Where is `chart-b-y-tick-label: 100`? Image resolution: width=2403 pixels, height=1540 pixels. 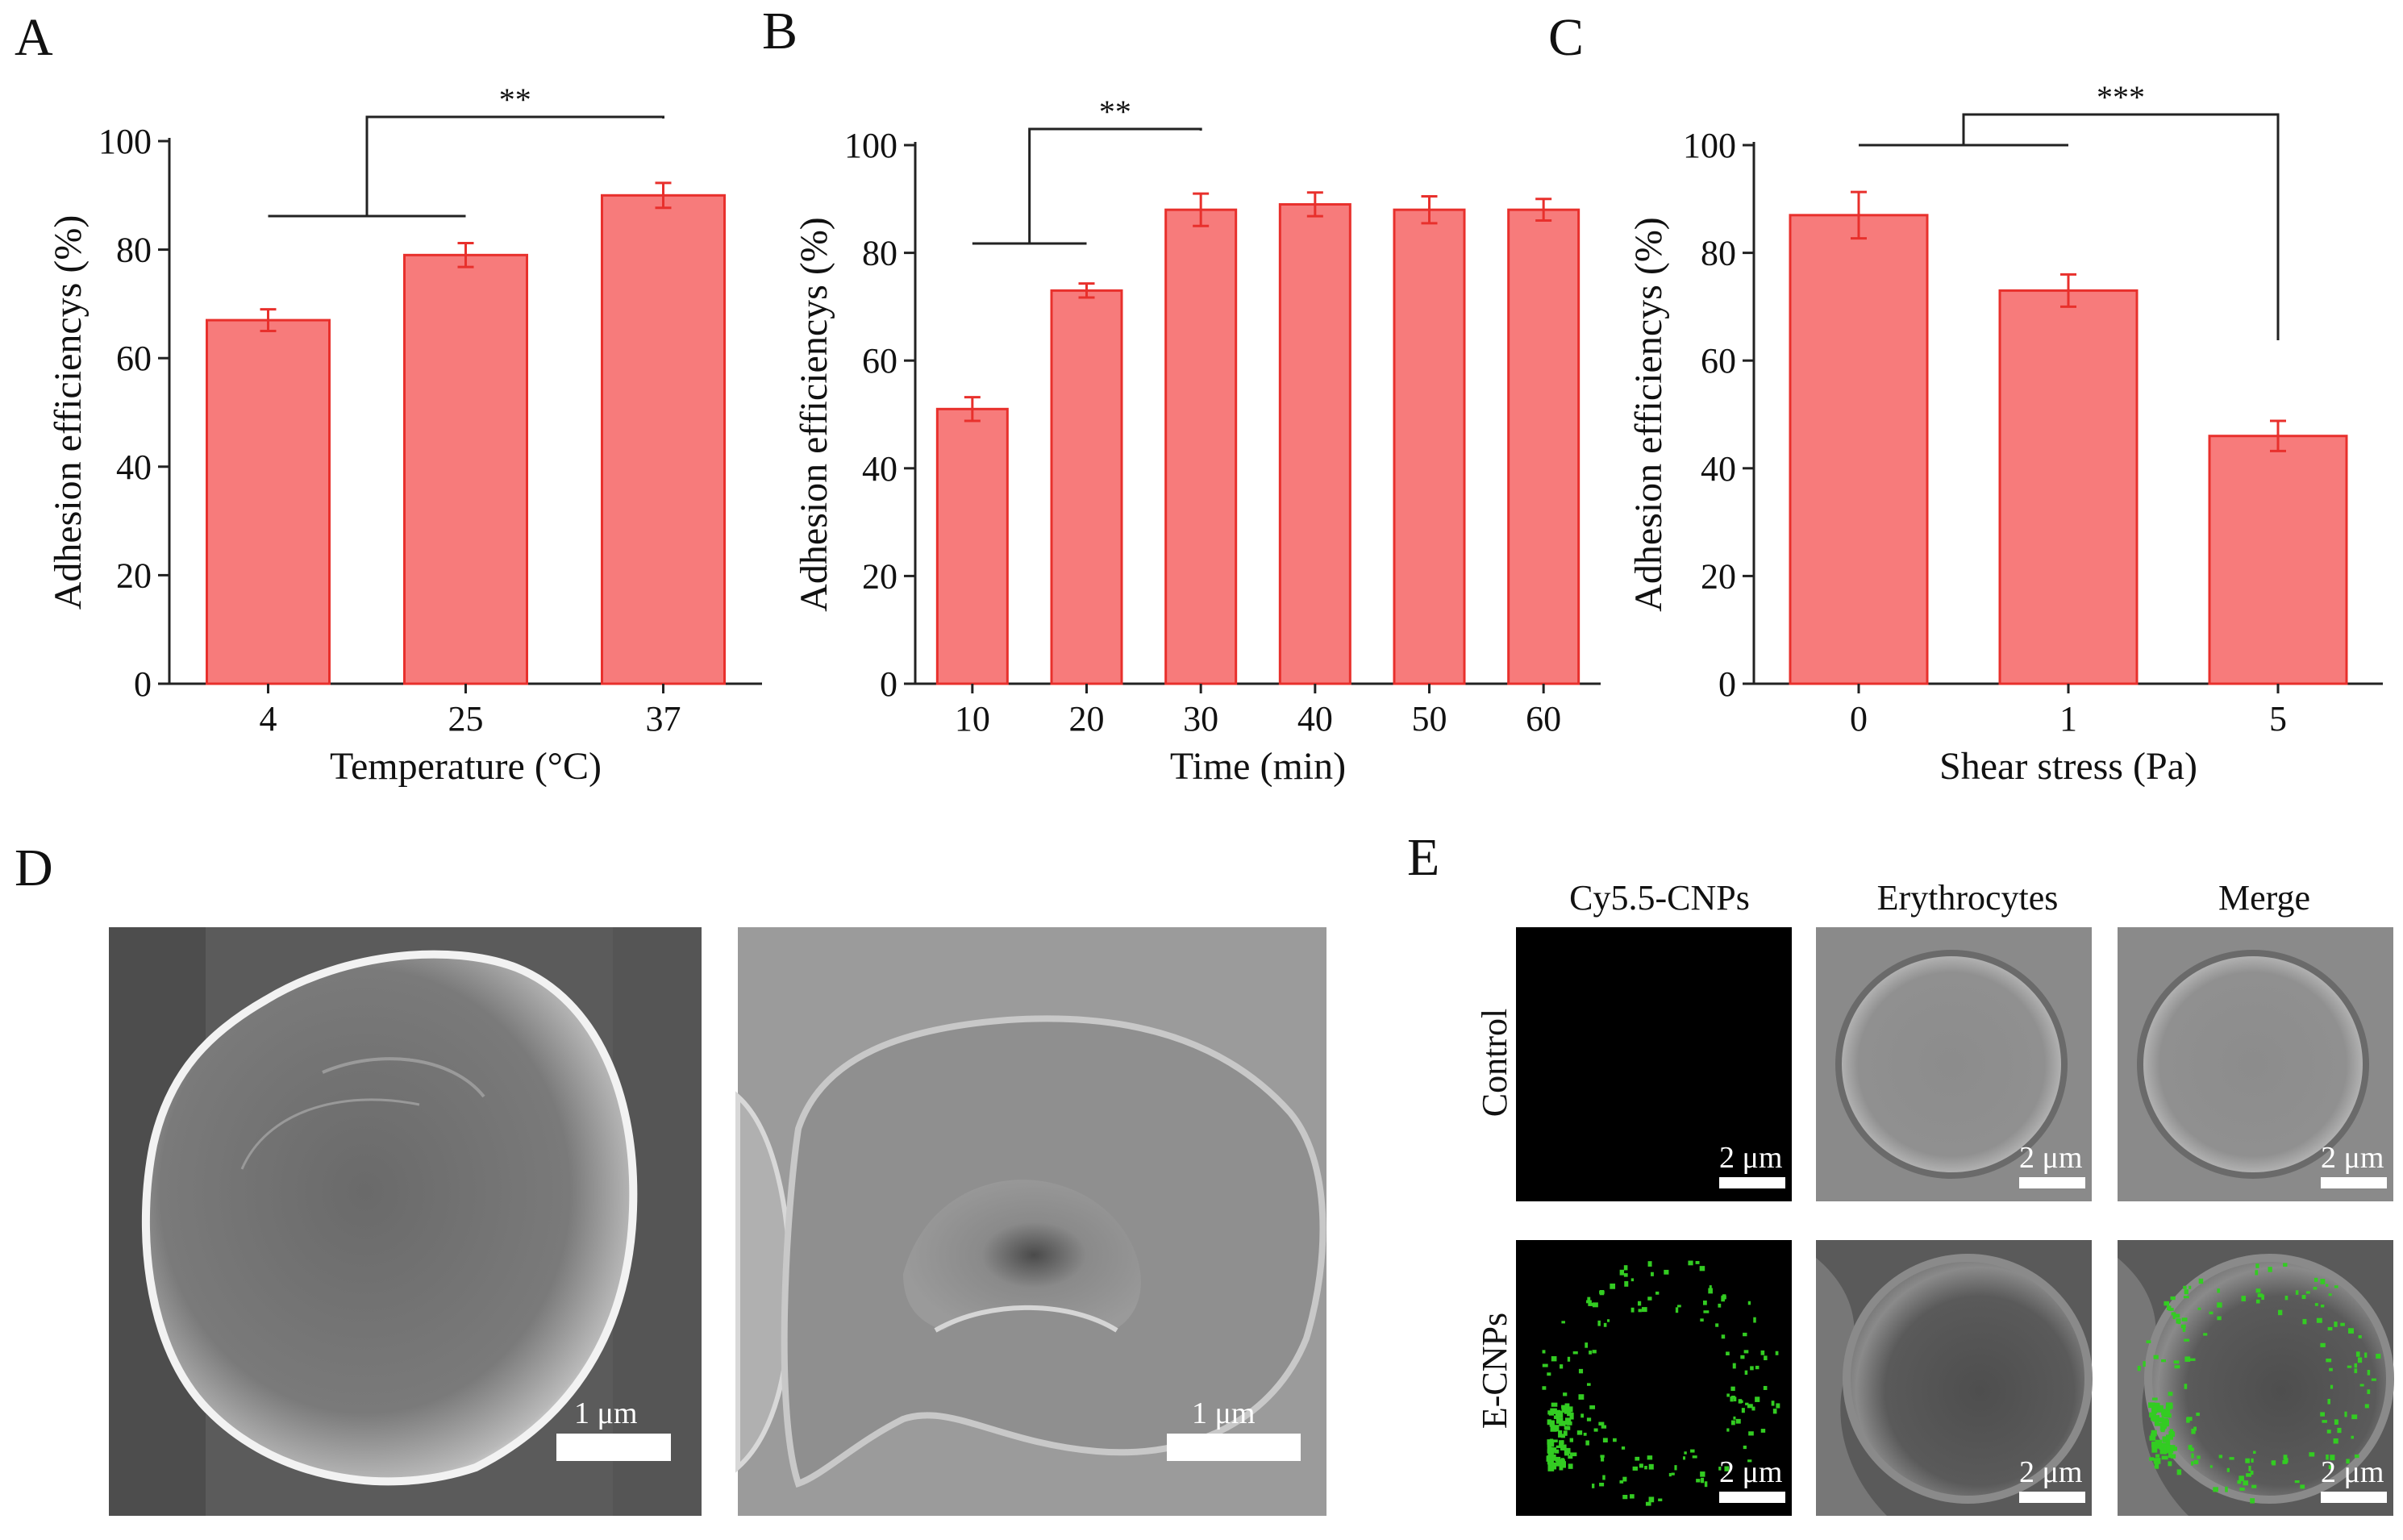
chart-b-y-tick-label: 100 is located at coordinates (870, 145).